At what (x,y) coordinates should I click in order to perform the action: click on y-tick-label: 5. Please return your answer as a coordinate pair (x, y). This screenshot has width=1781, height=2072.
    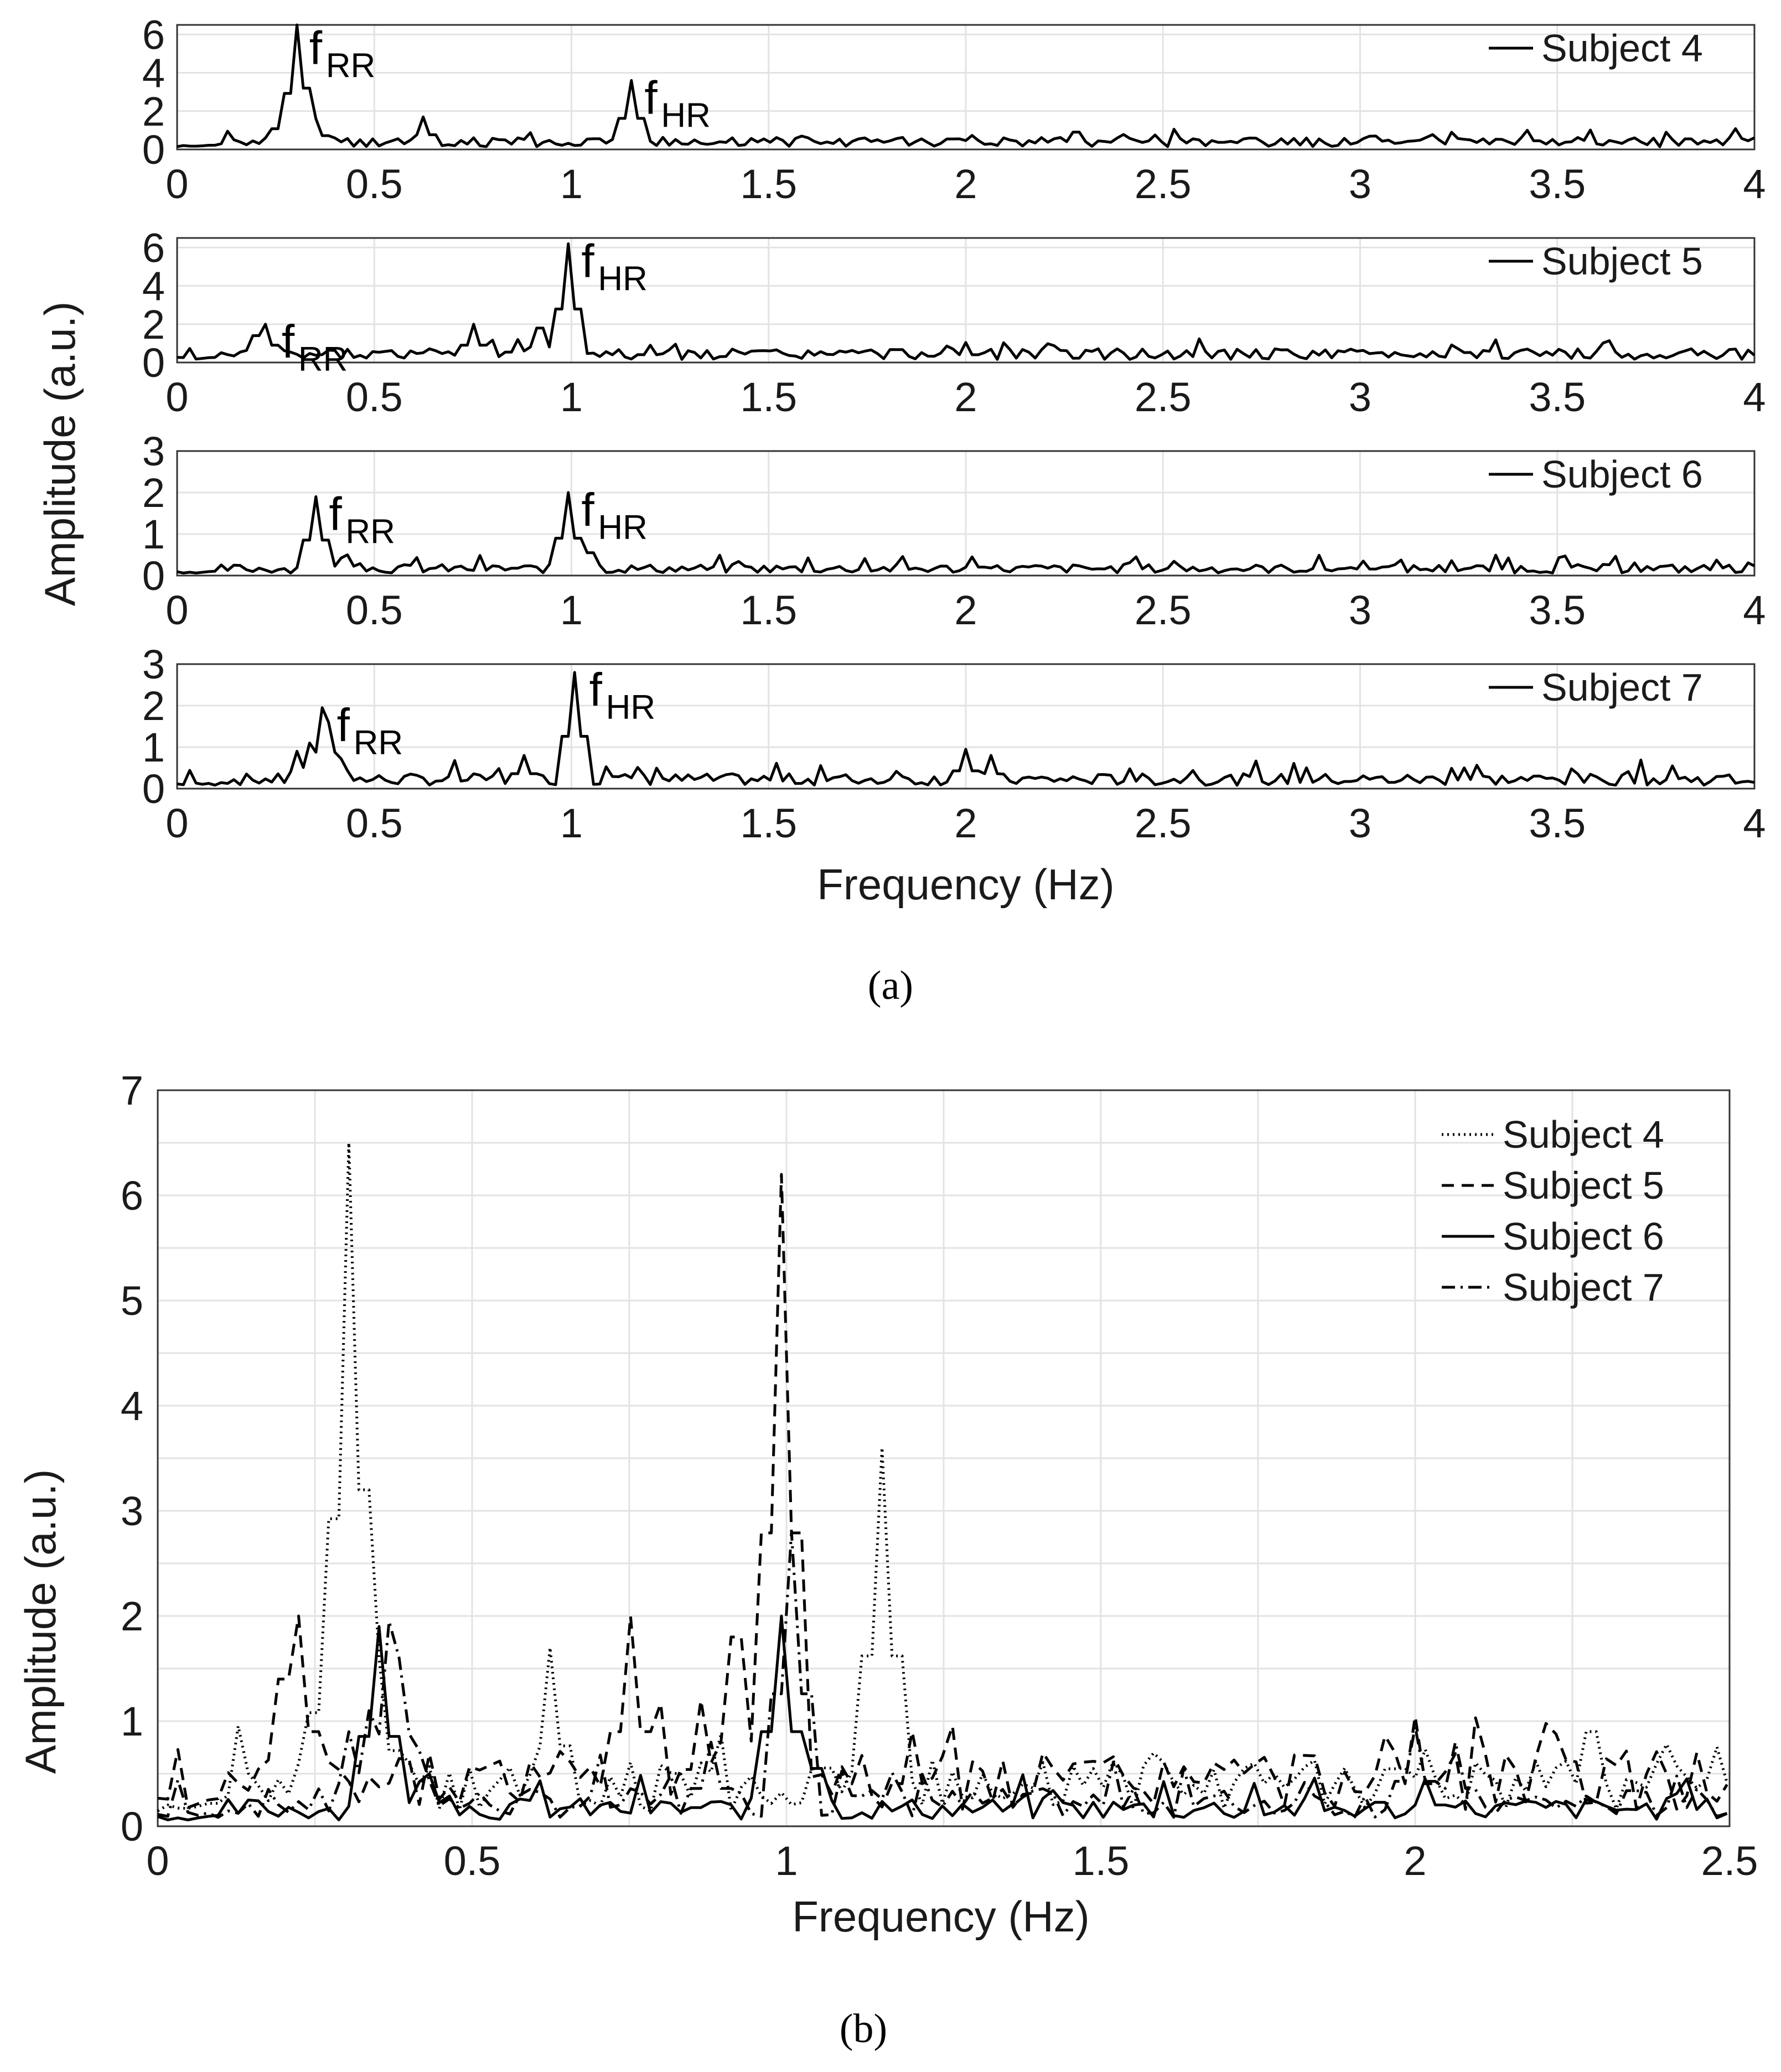
    Looking at the image, I should click on (132, 1301).